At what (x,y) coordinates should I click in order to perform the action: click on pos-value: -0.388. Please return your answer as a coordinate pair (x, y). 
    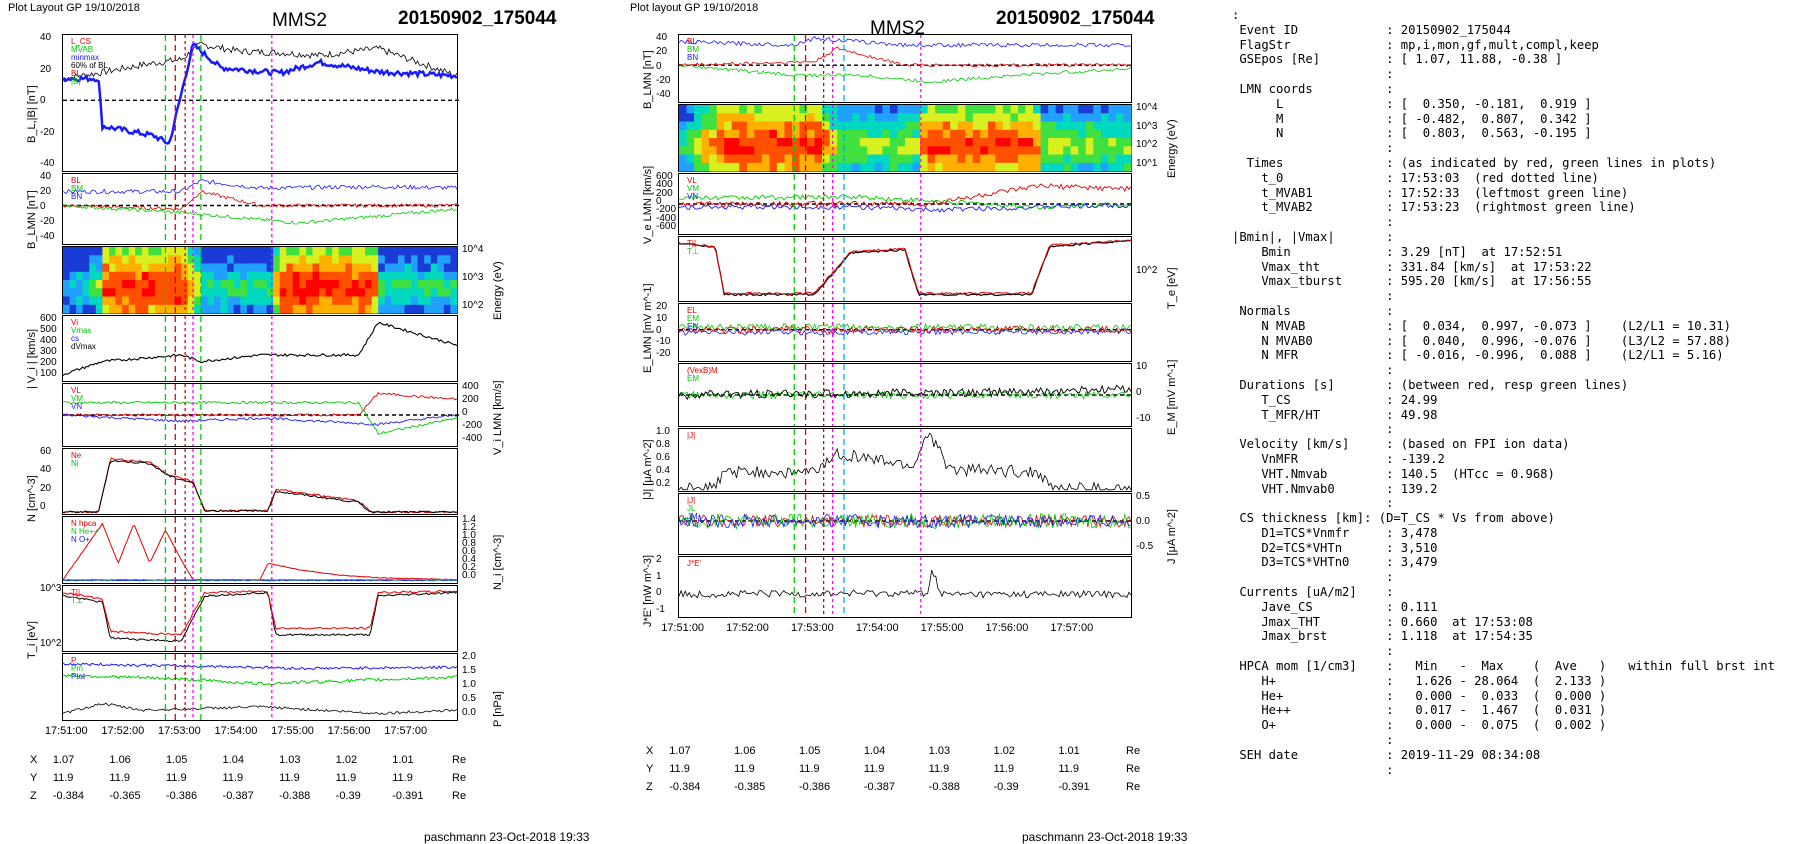
    Looking at the image, I should click on (944, 787).